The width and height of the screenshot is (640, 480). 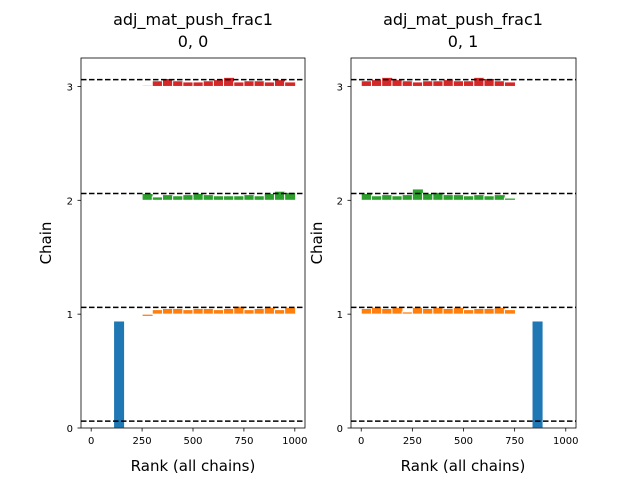 I want to click on x-axis-label: Rank (all chains), so click(x=463, y=466).